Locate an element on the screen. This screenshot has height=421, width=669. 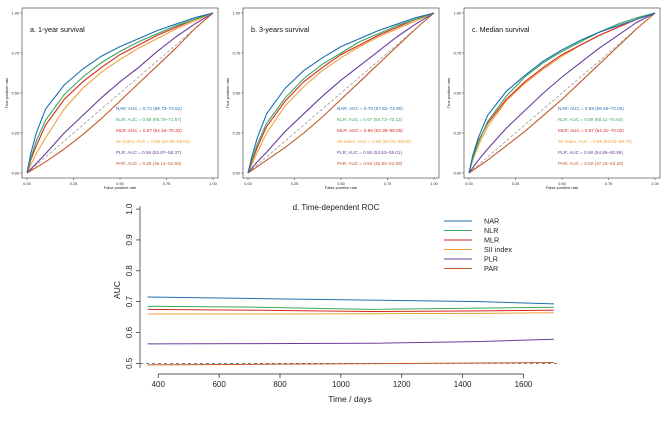
auc-line-nlr is located at coordinates (350, 307).